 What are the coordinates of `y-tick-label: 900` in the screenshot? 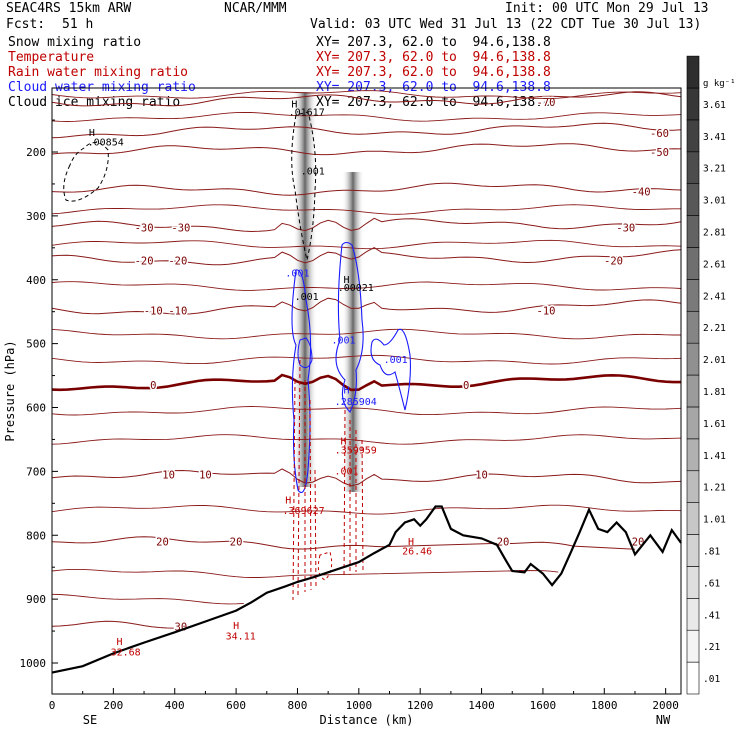 It's located at (36, 599).